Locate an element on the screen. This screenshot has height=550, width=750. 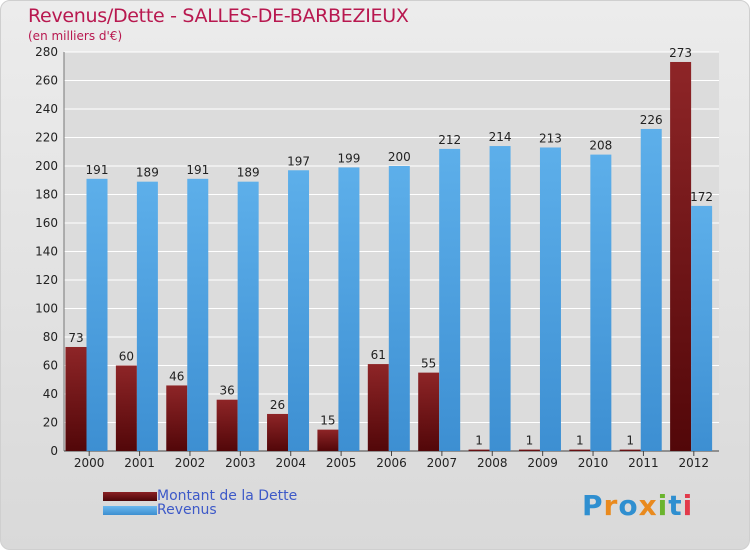
data-label-revenus: 200 is located at coordinates (399, 157).